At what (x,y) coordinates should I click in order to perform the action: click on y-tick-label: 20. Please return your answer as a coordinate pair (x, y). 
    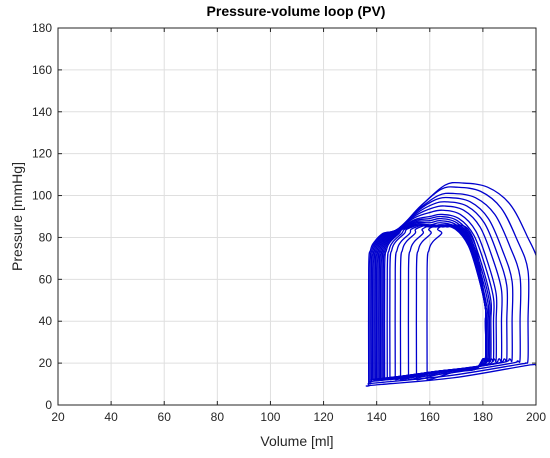
    Looking at the image, I should click on (46, 363).